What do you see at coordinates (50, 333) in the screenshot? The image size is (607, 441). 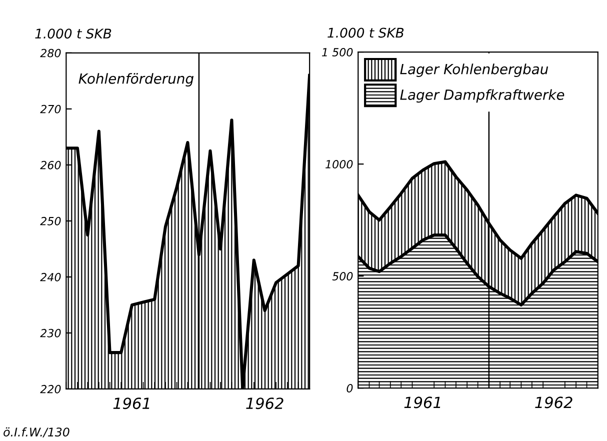 I see `y-tick-label: 230` at bounding box center [50, 333].